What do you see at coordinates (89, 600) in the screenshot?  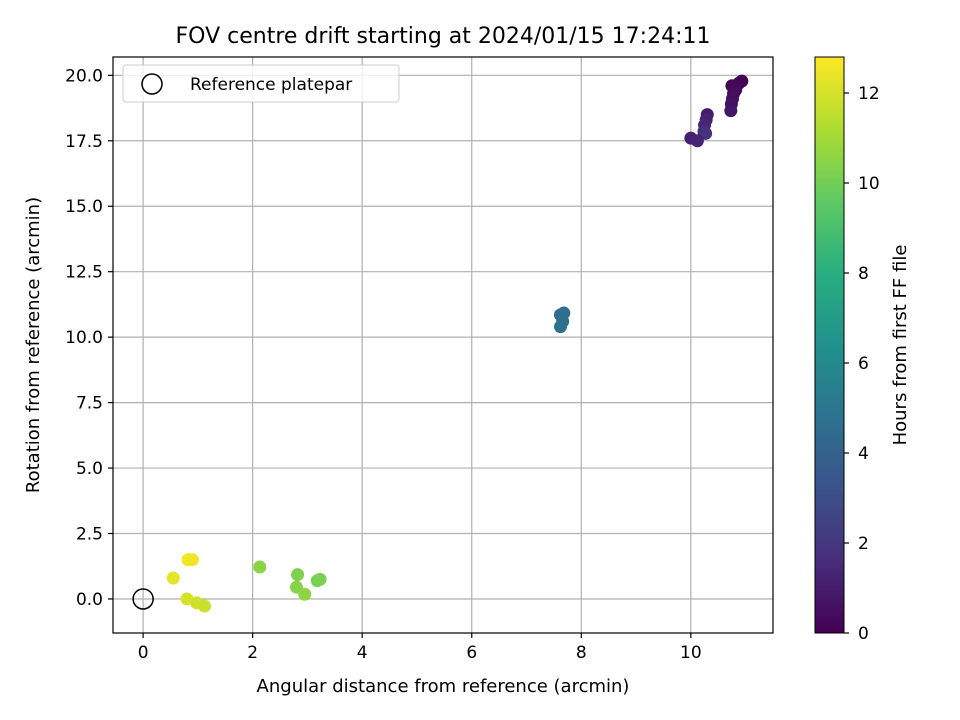 I see `y-tick-label: 0.0` at bounding box center [89, 600].